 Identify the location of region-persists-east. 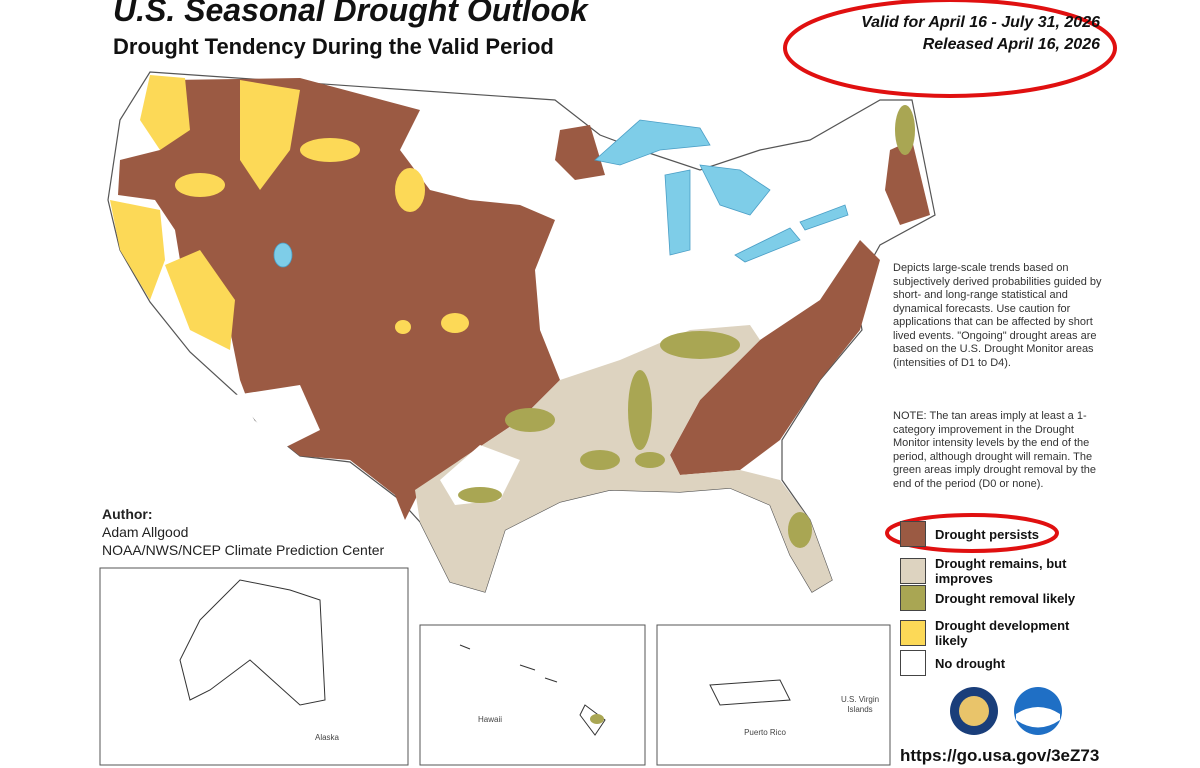
(775, 357).